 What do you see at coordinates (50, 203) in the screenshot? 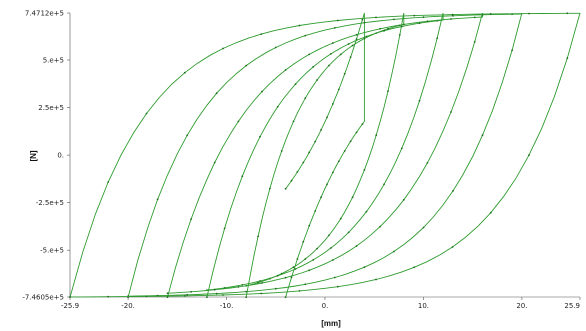
I see `y-tick-label: -2.5e+5` at bounding box center [50, 203].